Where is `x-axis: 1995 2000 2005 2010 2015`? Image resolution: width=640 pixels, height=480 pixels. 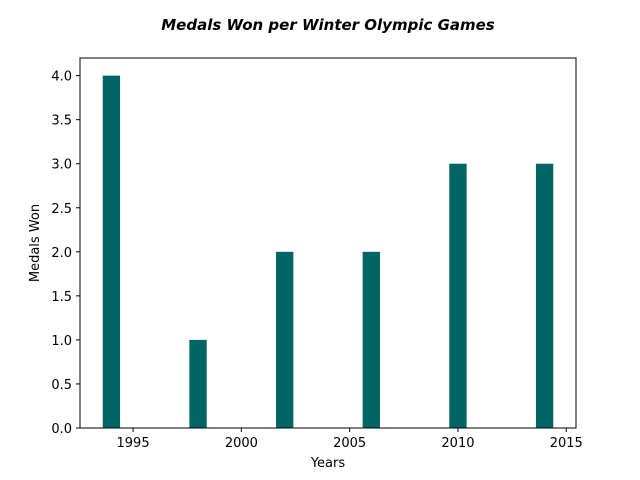
x-axis: 1995 2000 2005 2010 2015 is located at coordinates (350, 439).